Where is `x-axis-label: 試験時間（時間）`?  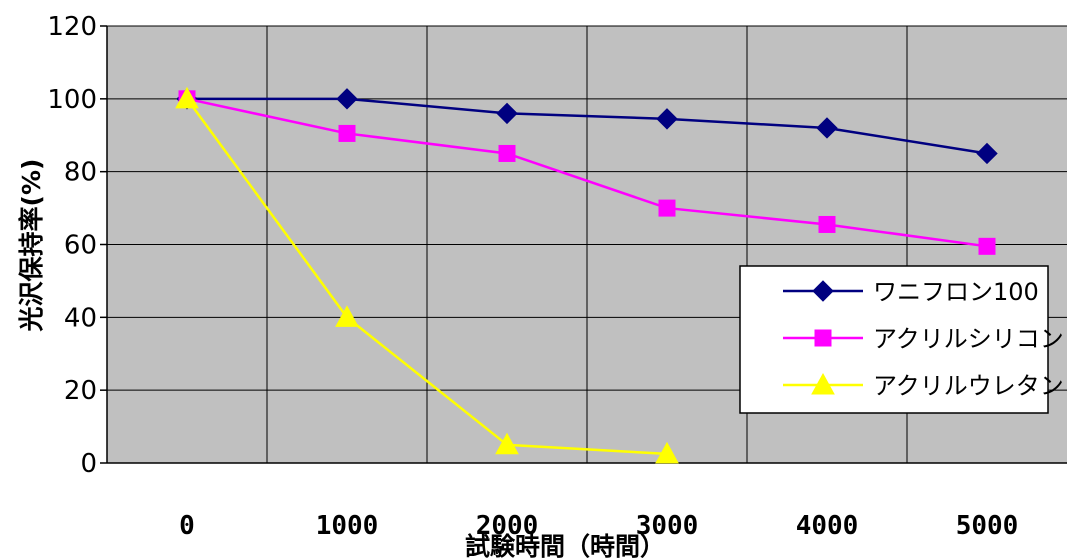
x-axis-label: 試験時間（時間） is located at coordinates (565, 545).